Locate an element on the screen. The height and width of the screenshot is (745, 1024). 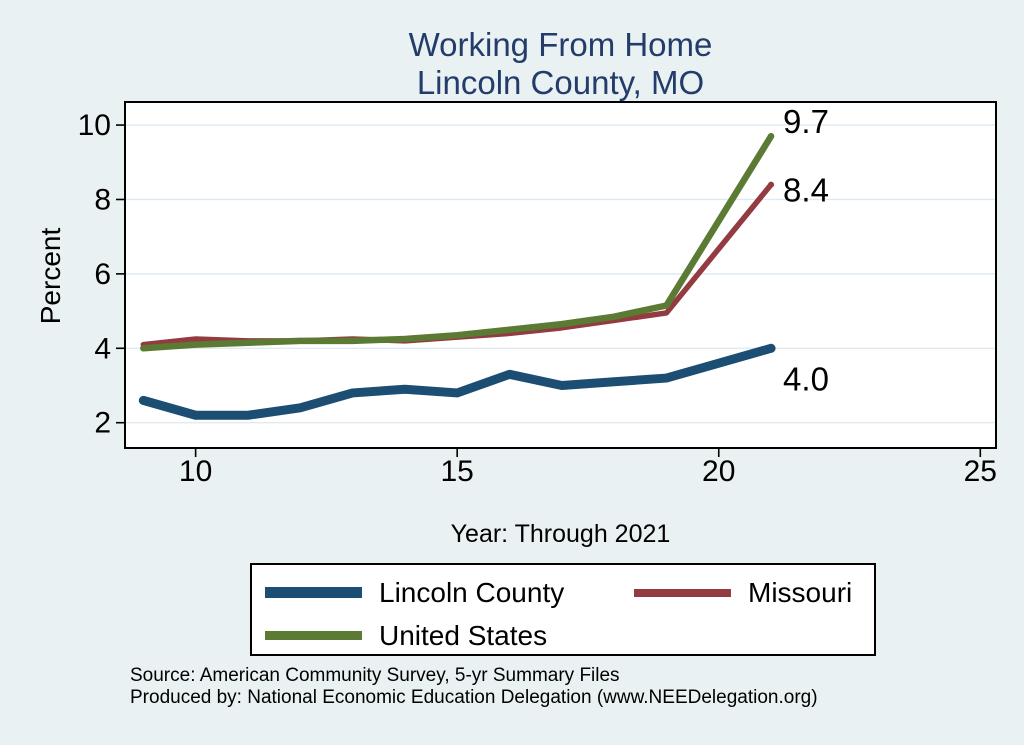
chart-title: Working From Home Lincoln County, MO is located at coordinates (560, 64).